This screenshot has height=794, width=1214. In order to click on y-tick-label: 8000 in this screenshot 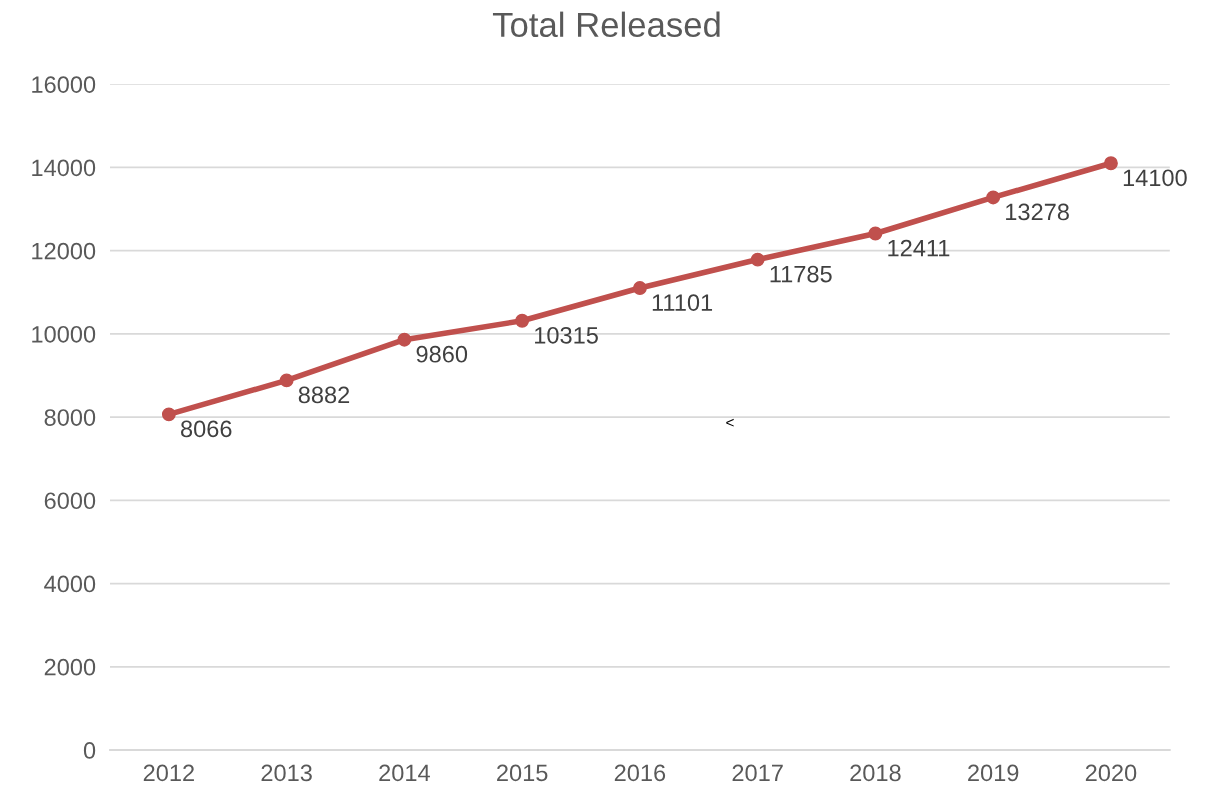, I will do `click(70, 417)`.